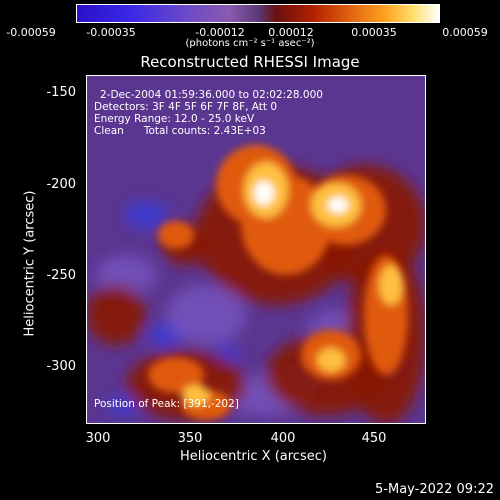 The width and height of the screenshot is (500, 500). Describe the element at coordinates (186, 107) in the screenshot. I see `annotation-detectors: Detectors: 3F 4F 5F 6F 7F 8F, Att 0` at that location.